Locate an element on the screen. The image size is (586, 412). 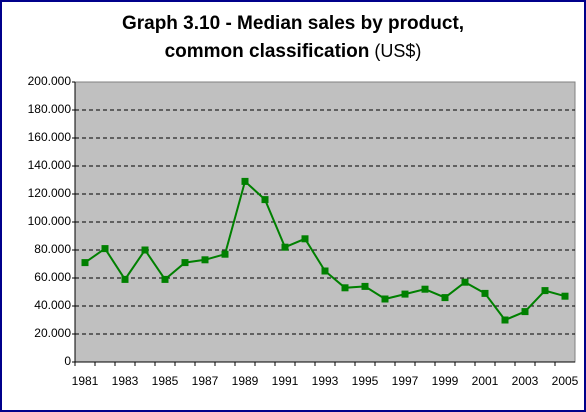
y-tick-label: 100.000 is located at coordinates (50, 221).